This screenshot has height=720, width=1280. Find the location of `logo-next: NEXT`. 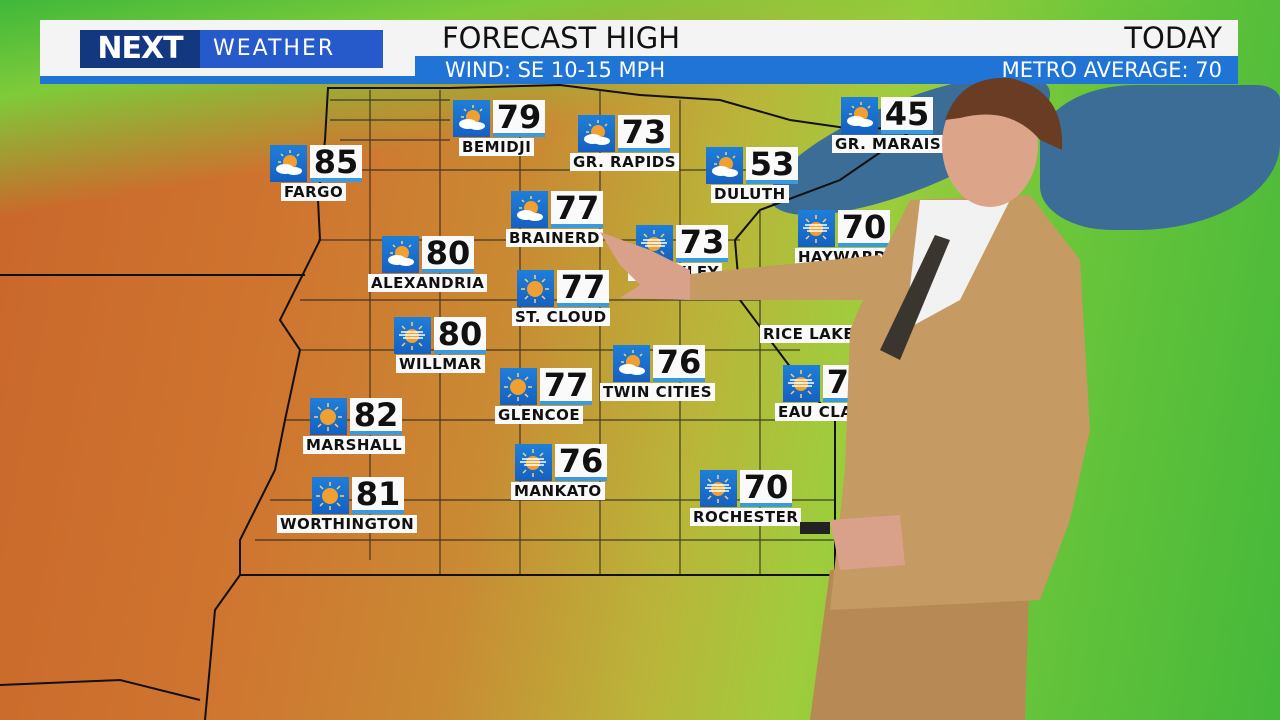

logo-next: NEXT is located at coordinates (140, 49).